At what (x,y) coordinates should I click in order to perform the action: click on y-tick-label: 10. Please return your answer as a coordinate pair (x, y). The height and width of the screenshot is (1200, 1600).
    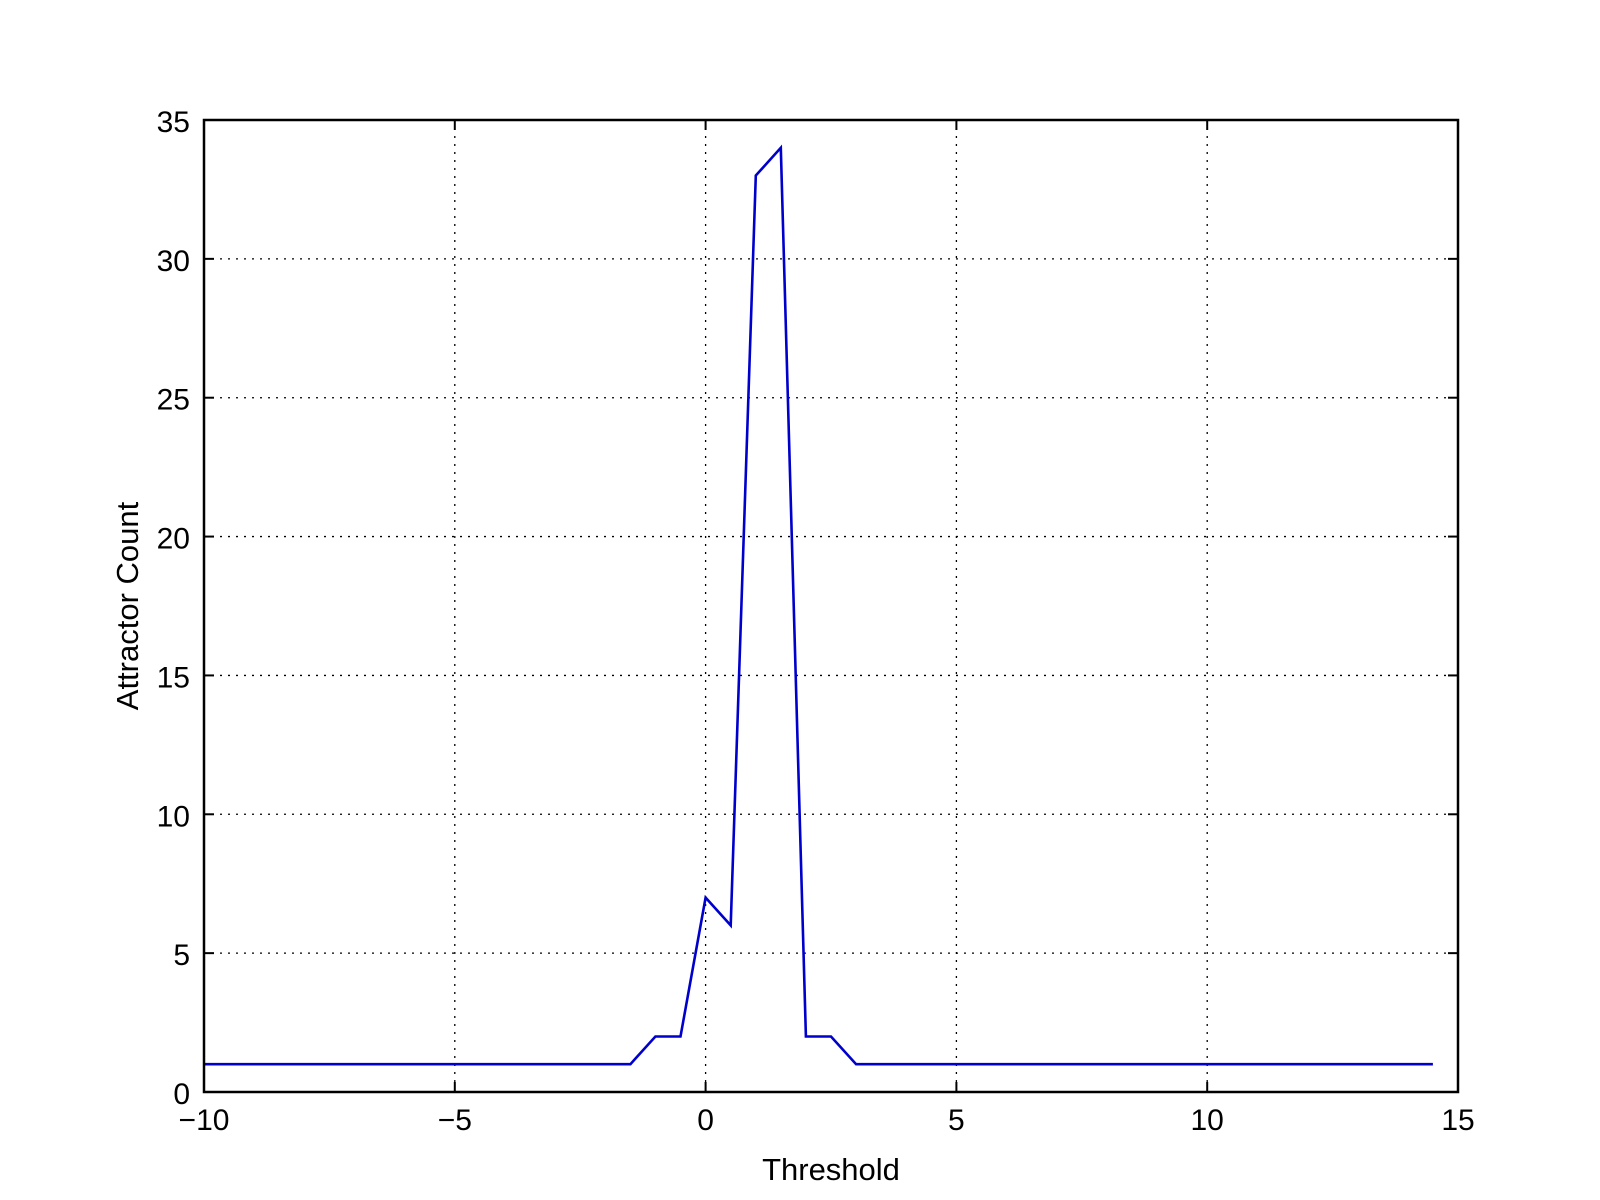
    Looking at the image, I should click on (173, 816).